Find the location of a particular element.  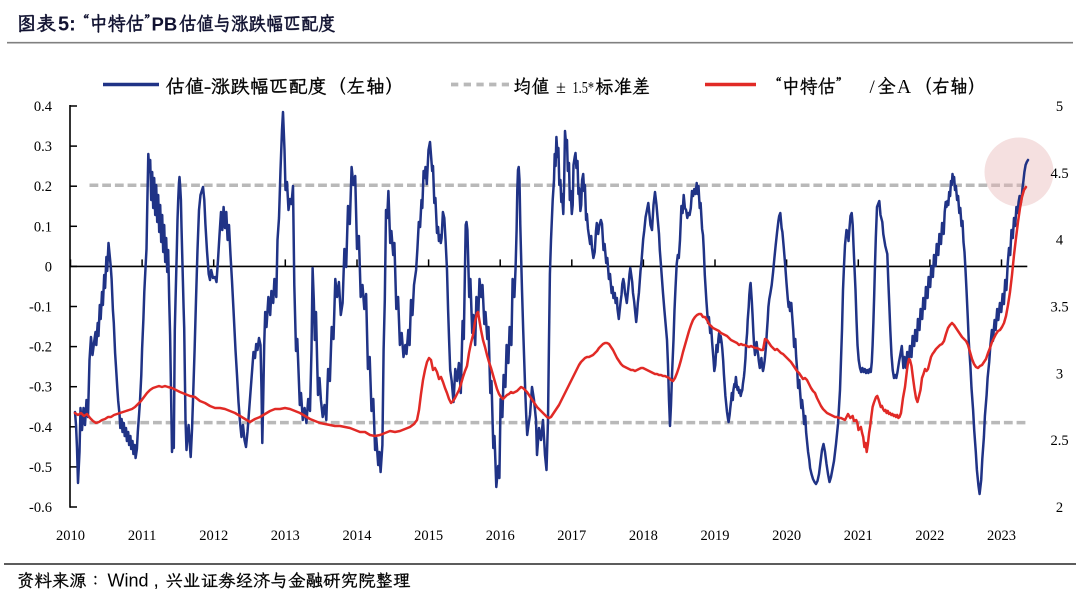

svg-text: 3 is located at coordinates (1059, 374).